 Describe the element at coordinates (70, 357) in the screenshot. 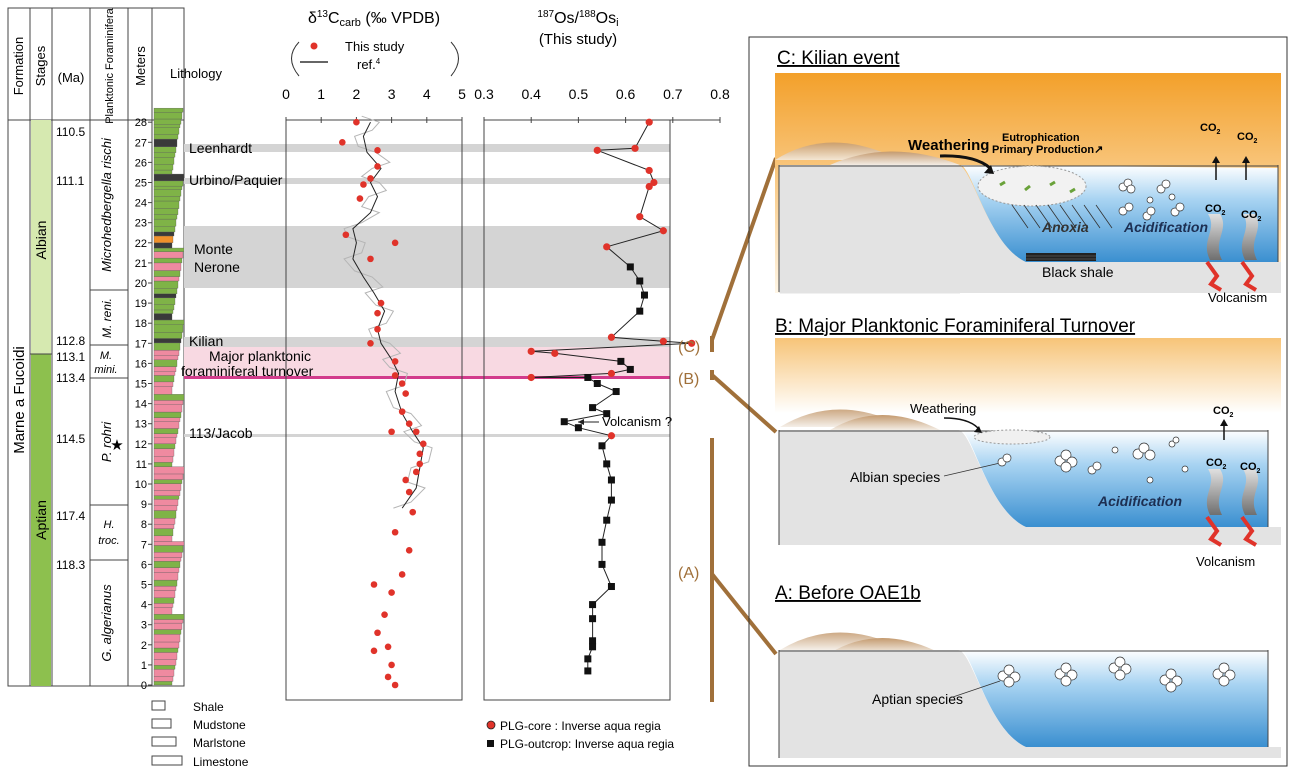

I see `age-113-1: 113.1` at that location.